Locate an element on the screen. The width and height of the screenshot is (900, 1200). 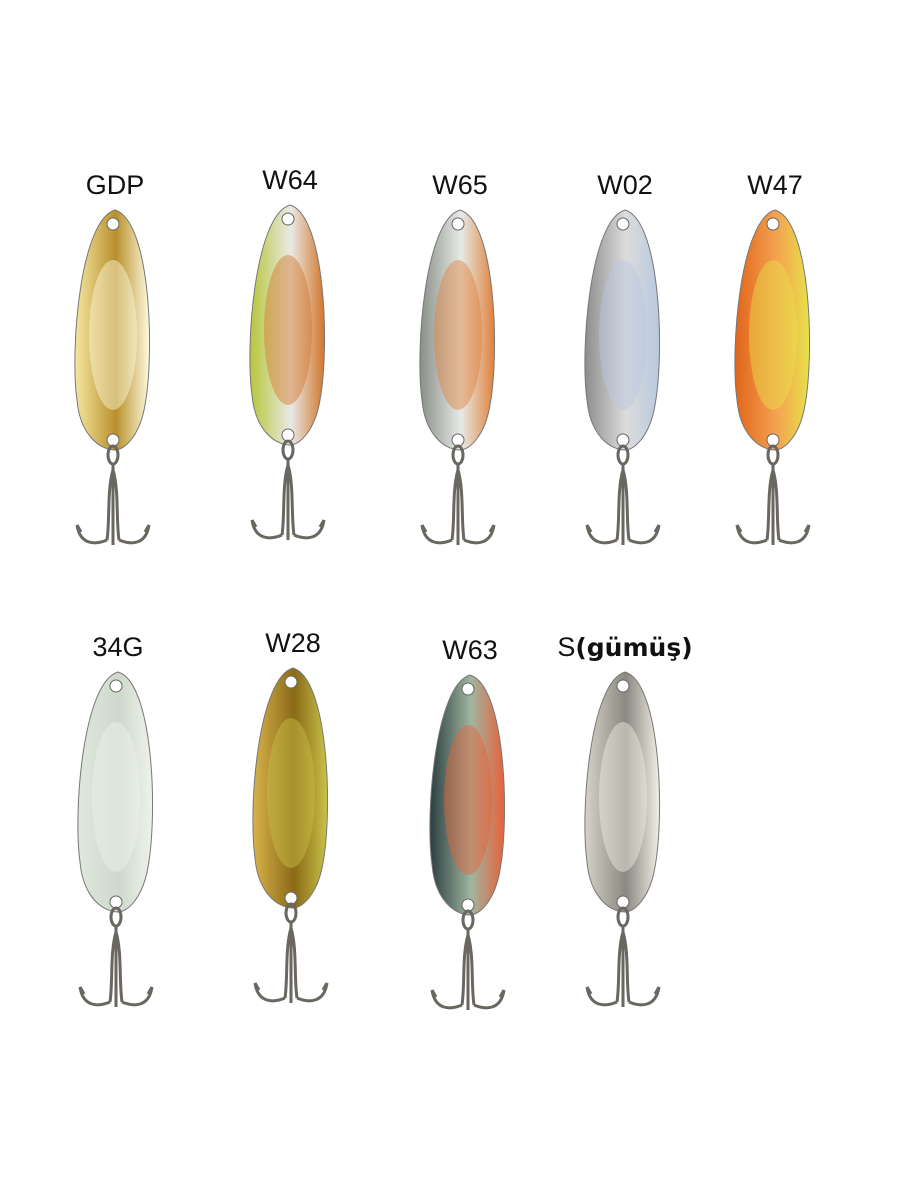
lure-code-label: GDP is located at coordinates (115, 185).